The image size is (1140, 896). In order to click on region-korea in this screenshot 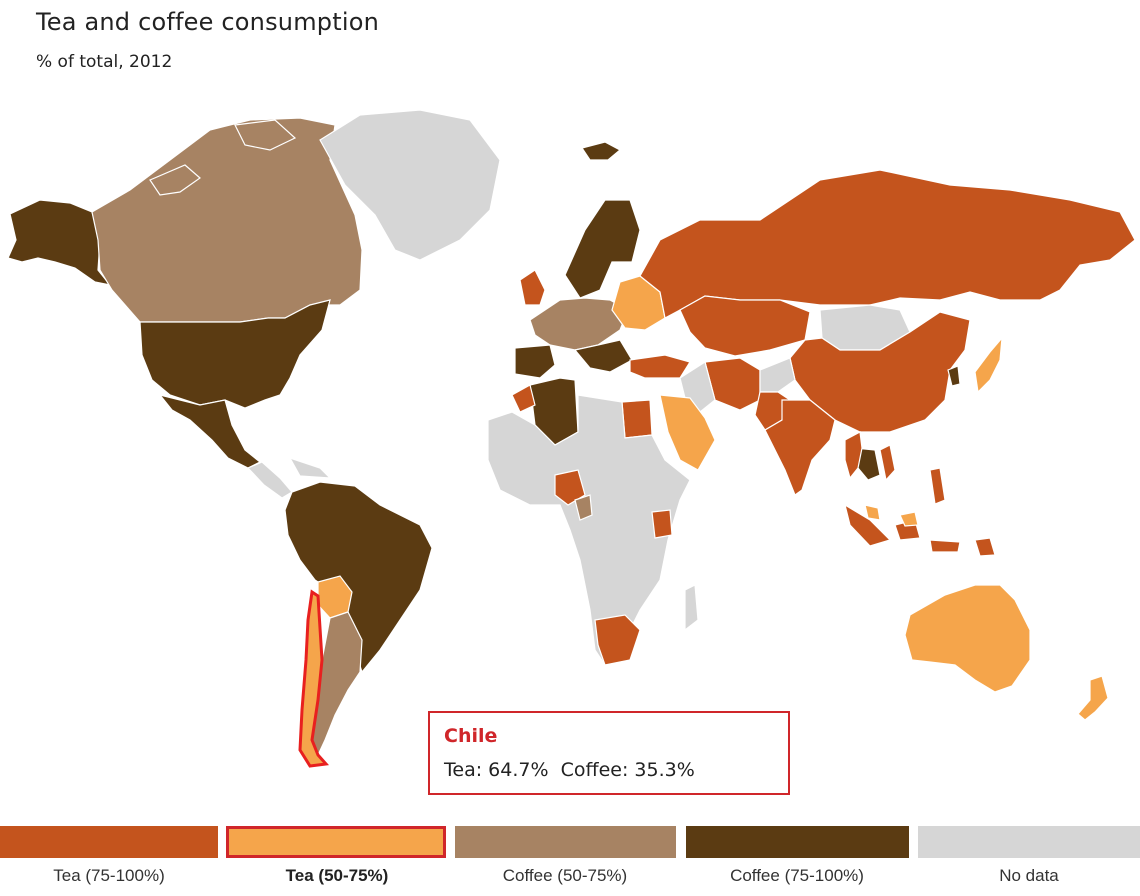, I will do `click(954, 376)`.